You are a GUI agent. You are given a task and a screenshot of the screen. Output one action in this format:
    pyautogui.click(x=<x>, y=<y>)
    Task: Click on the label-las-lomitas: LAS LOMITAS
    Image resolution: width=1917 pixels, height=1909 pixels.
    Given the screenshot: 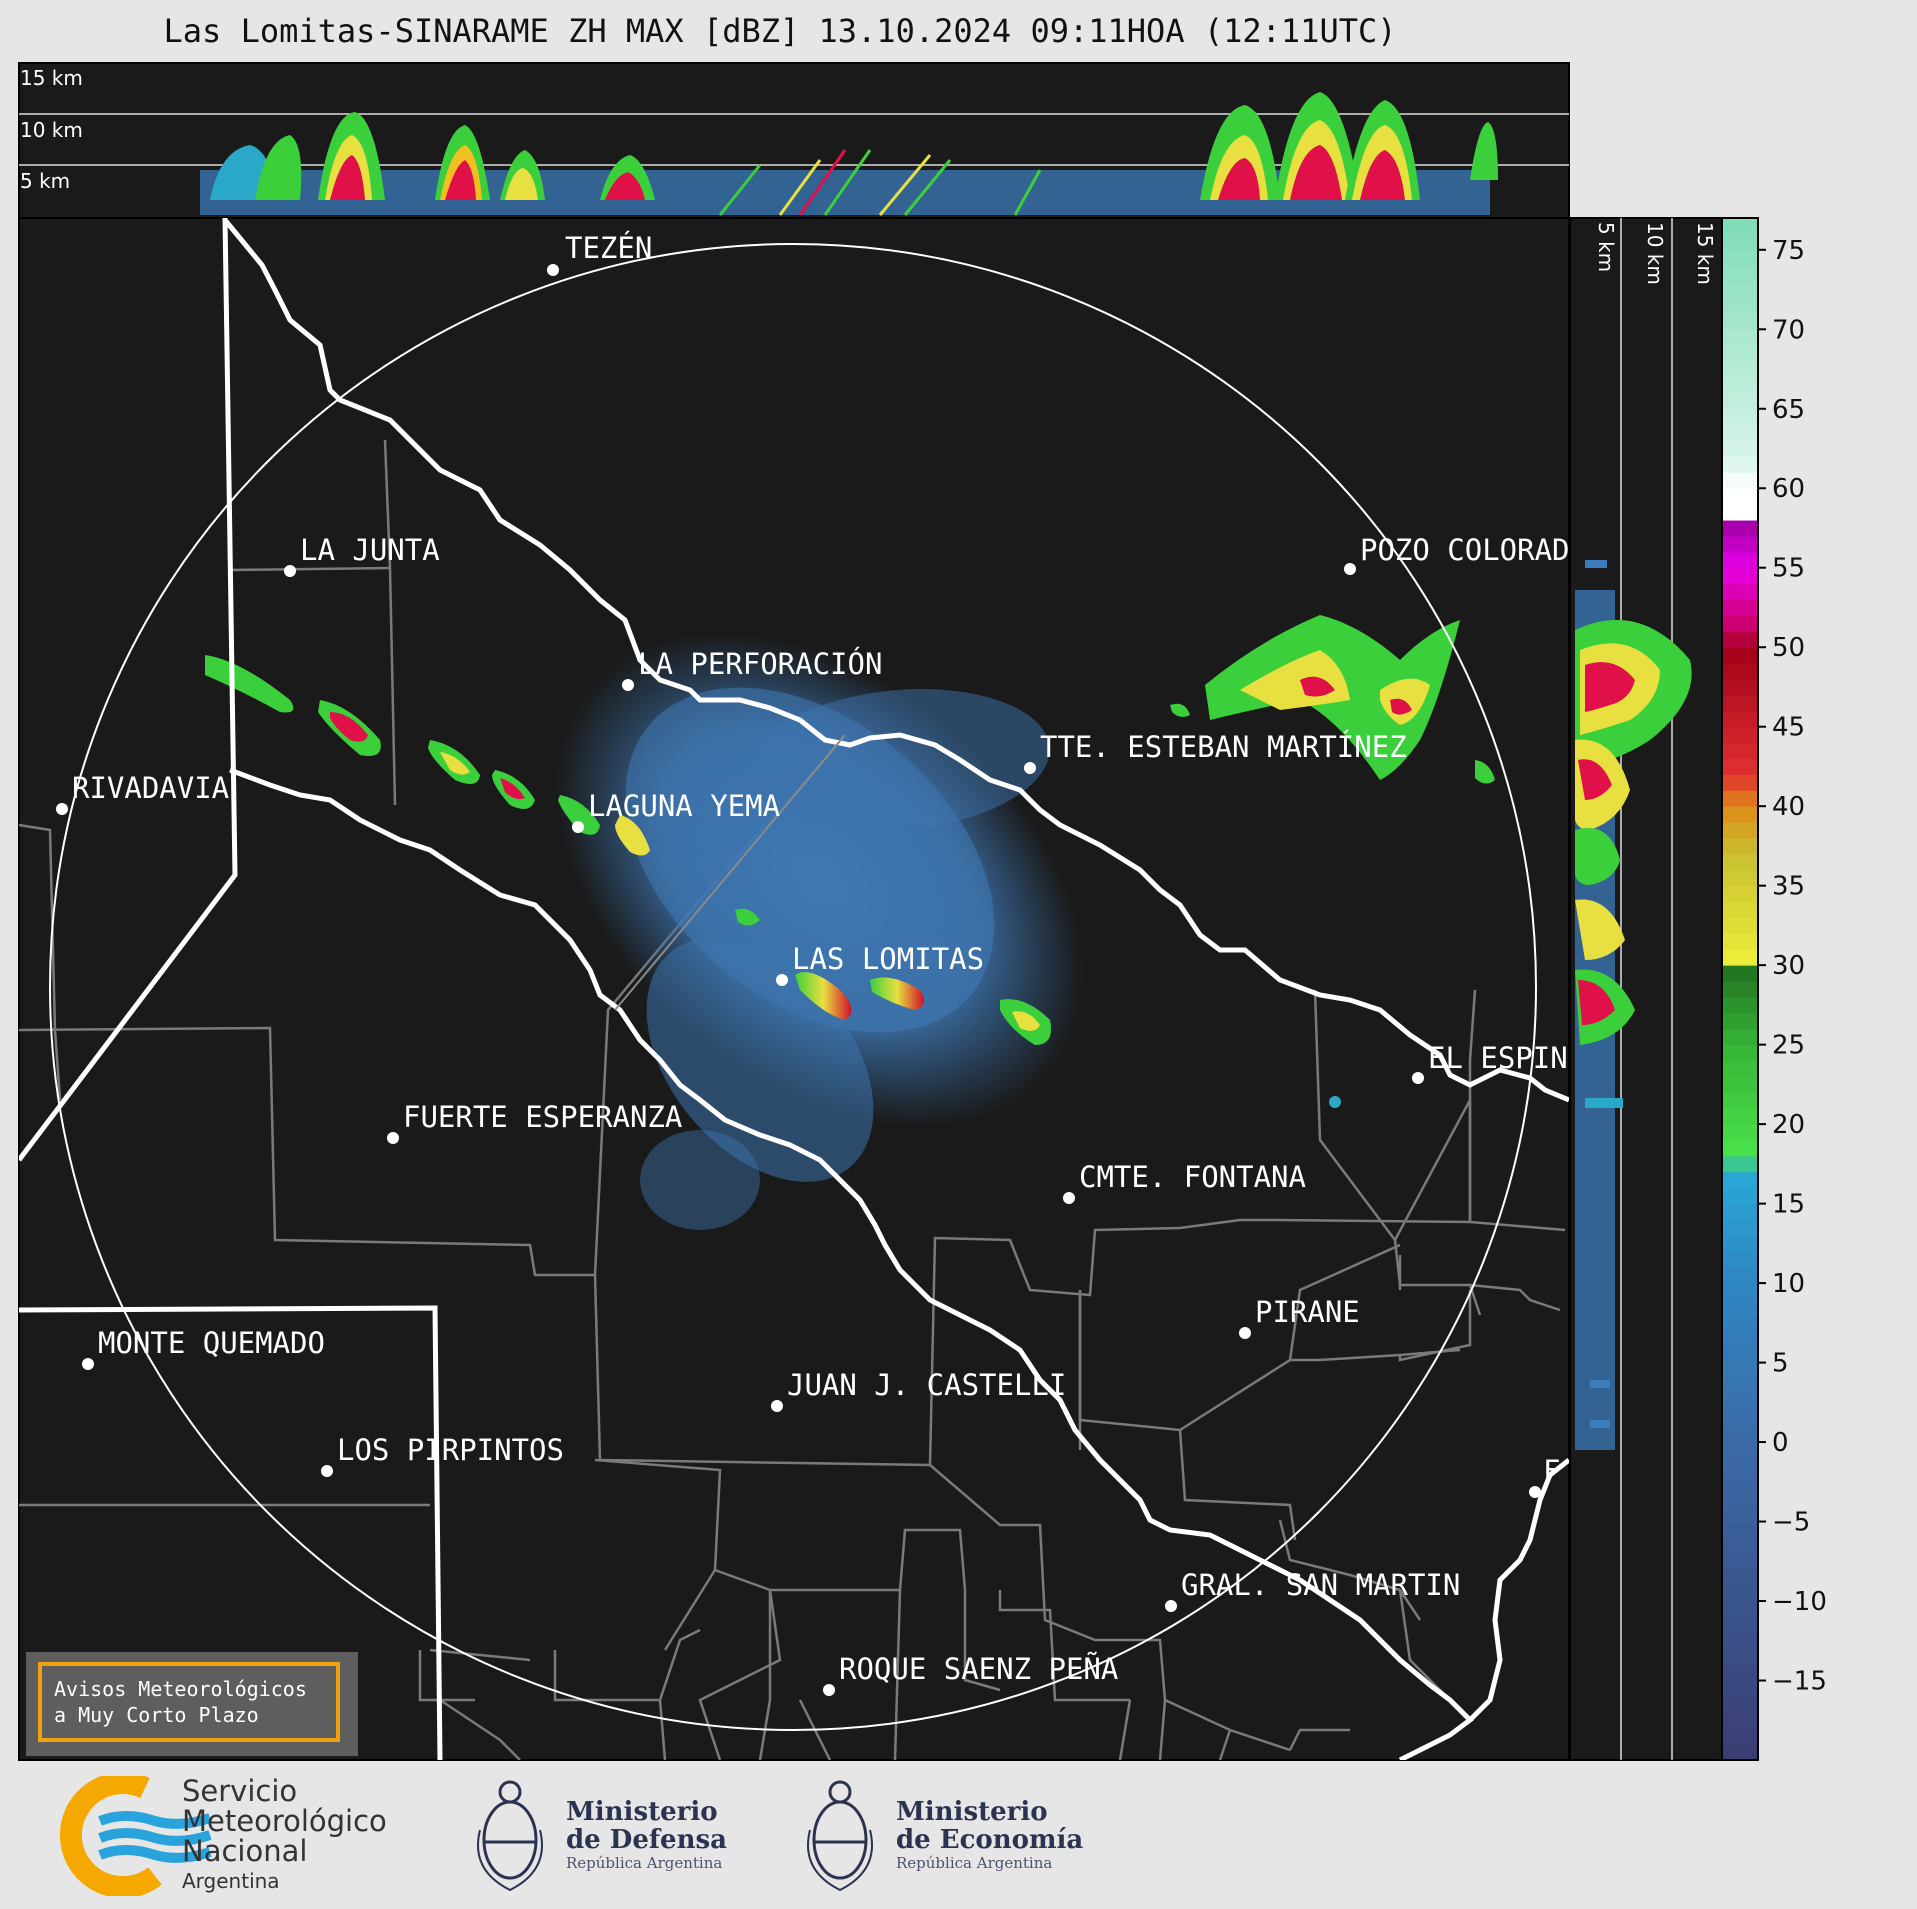 What is the action you would take?
    pyautogui.click(x=888, y=959)
    